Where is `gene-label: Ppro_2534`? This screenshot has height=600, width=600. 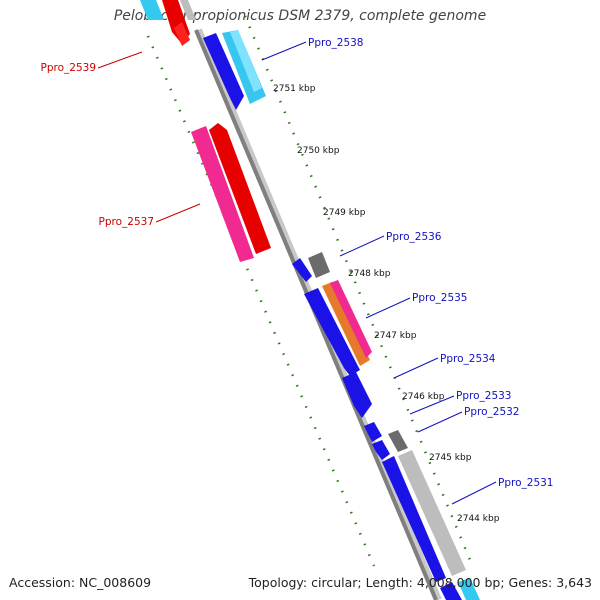 gene-label: Ppro_2534 is located at coordinates (468, 359).